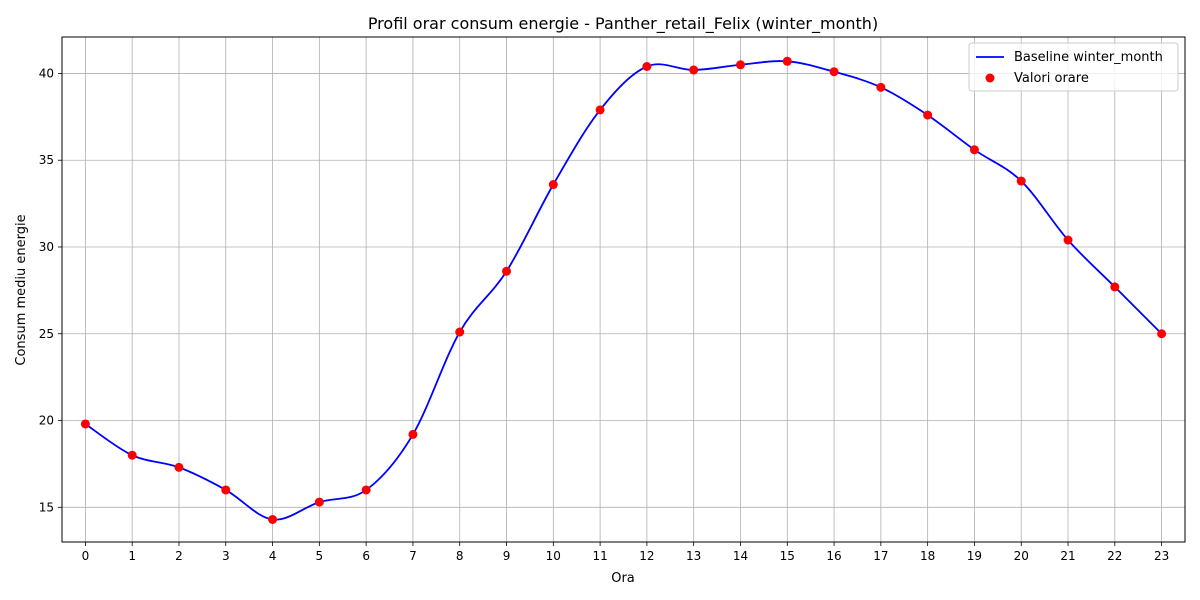 The image size is (1200, 600). Describe the element at coordinates (46, 421) in the screenshot. I see `y-tick-label: 20` at that location.